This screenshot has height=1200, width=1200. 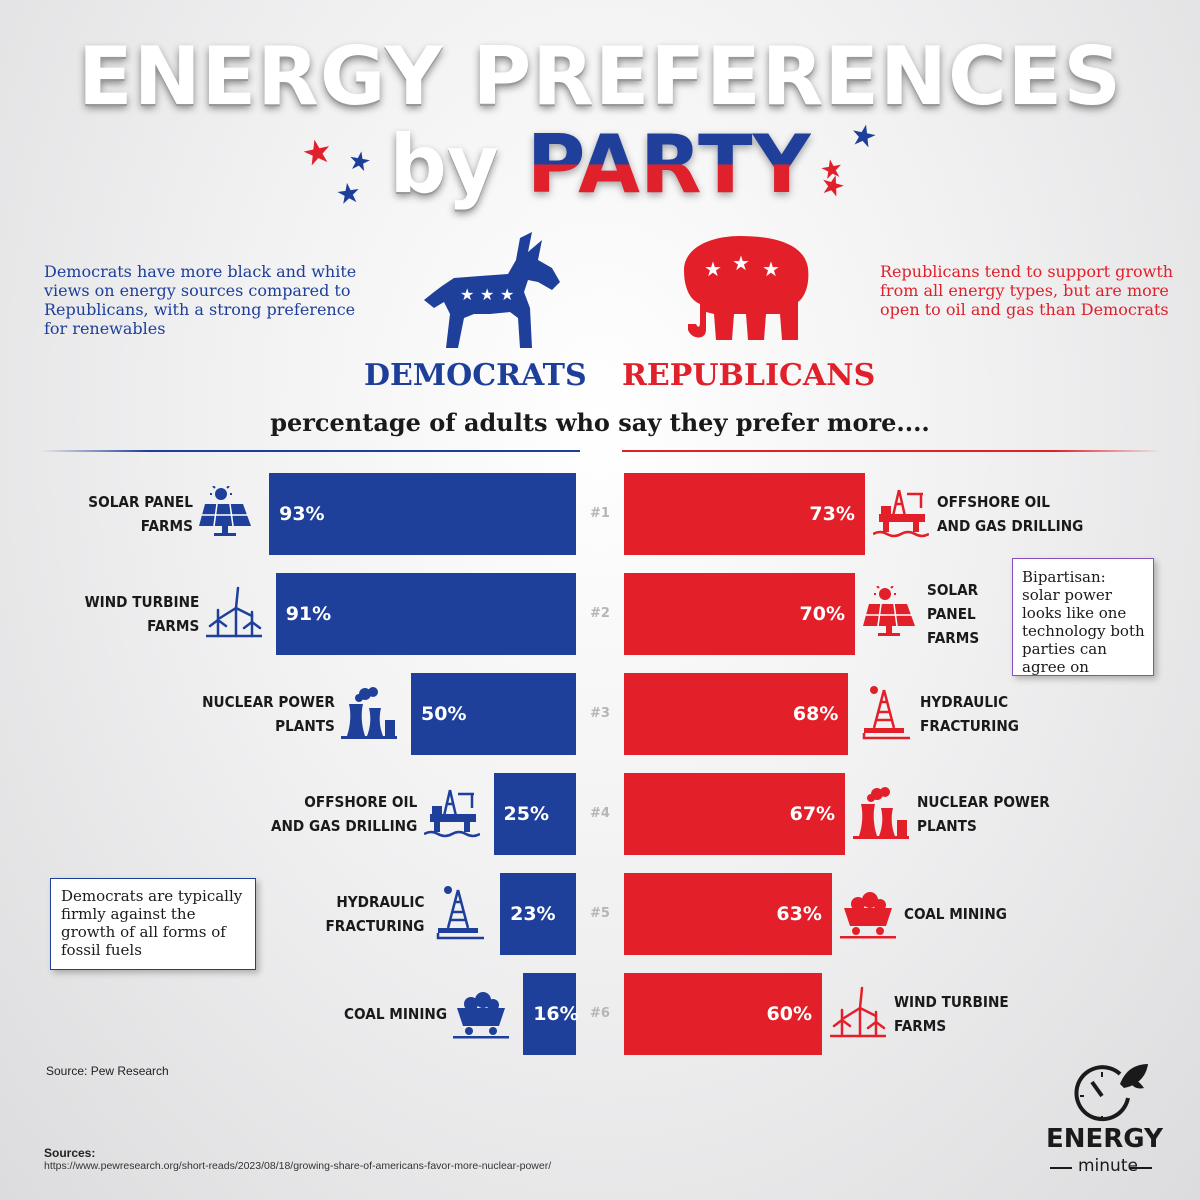 What do you see at coordinates (533, 914) in the screenshot?
I see `dem-bar-value: 23%` at bounding box center [533, 914].